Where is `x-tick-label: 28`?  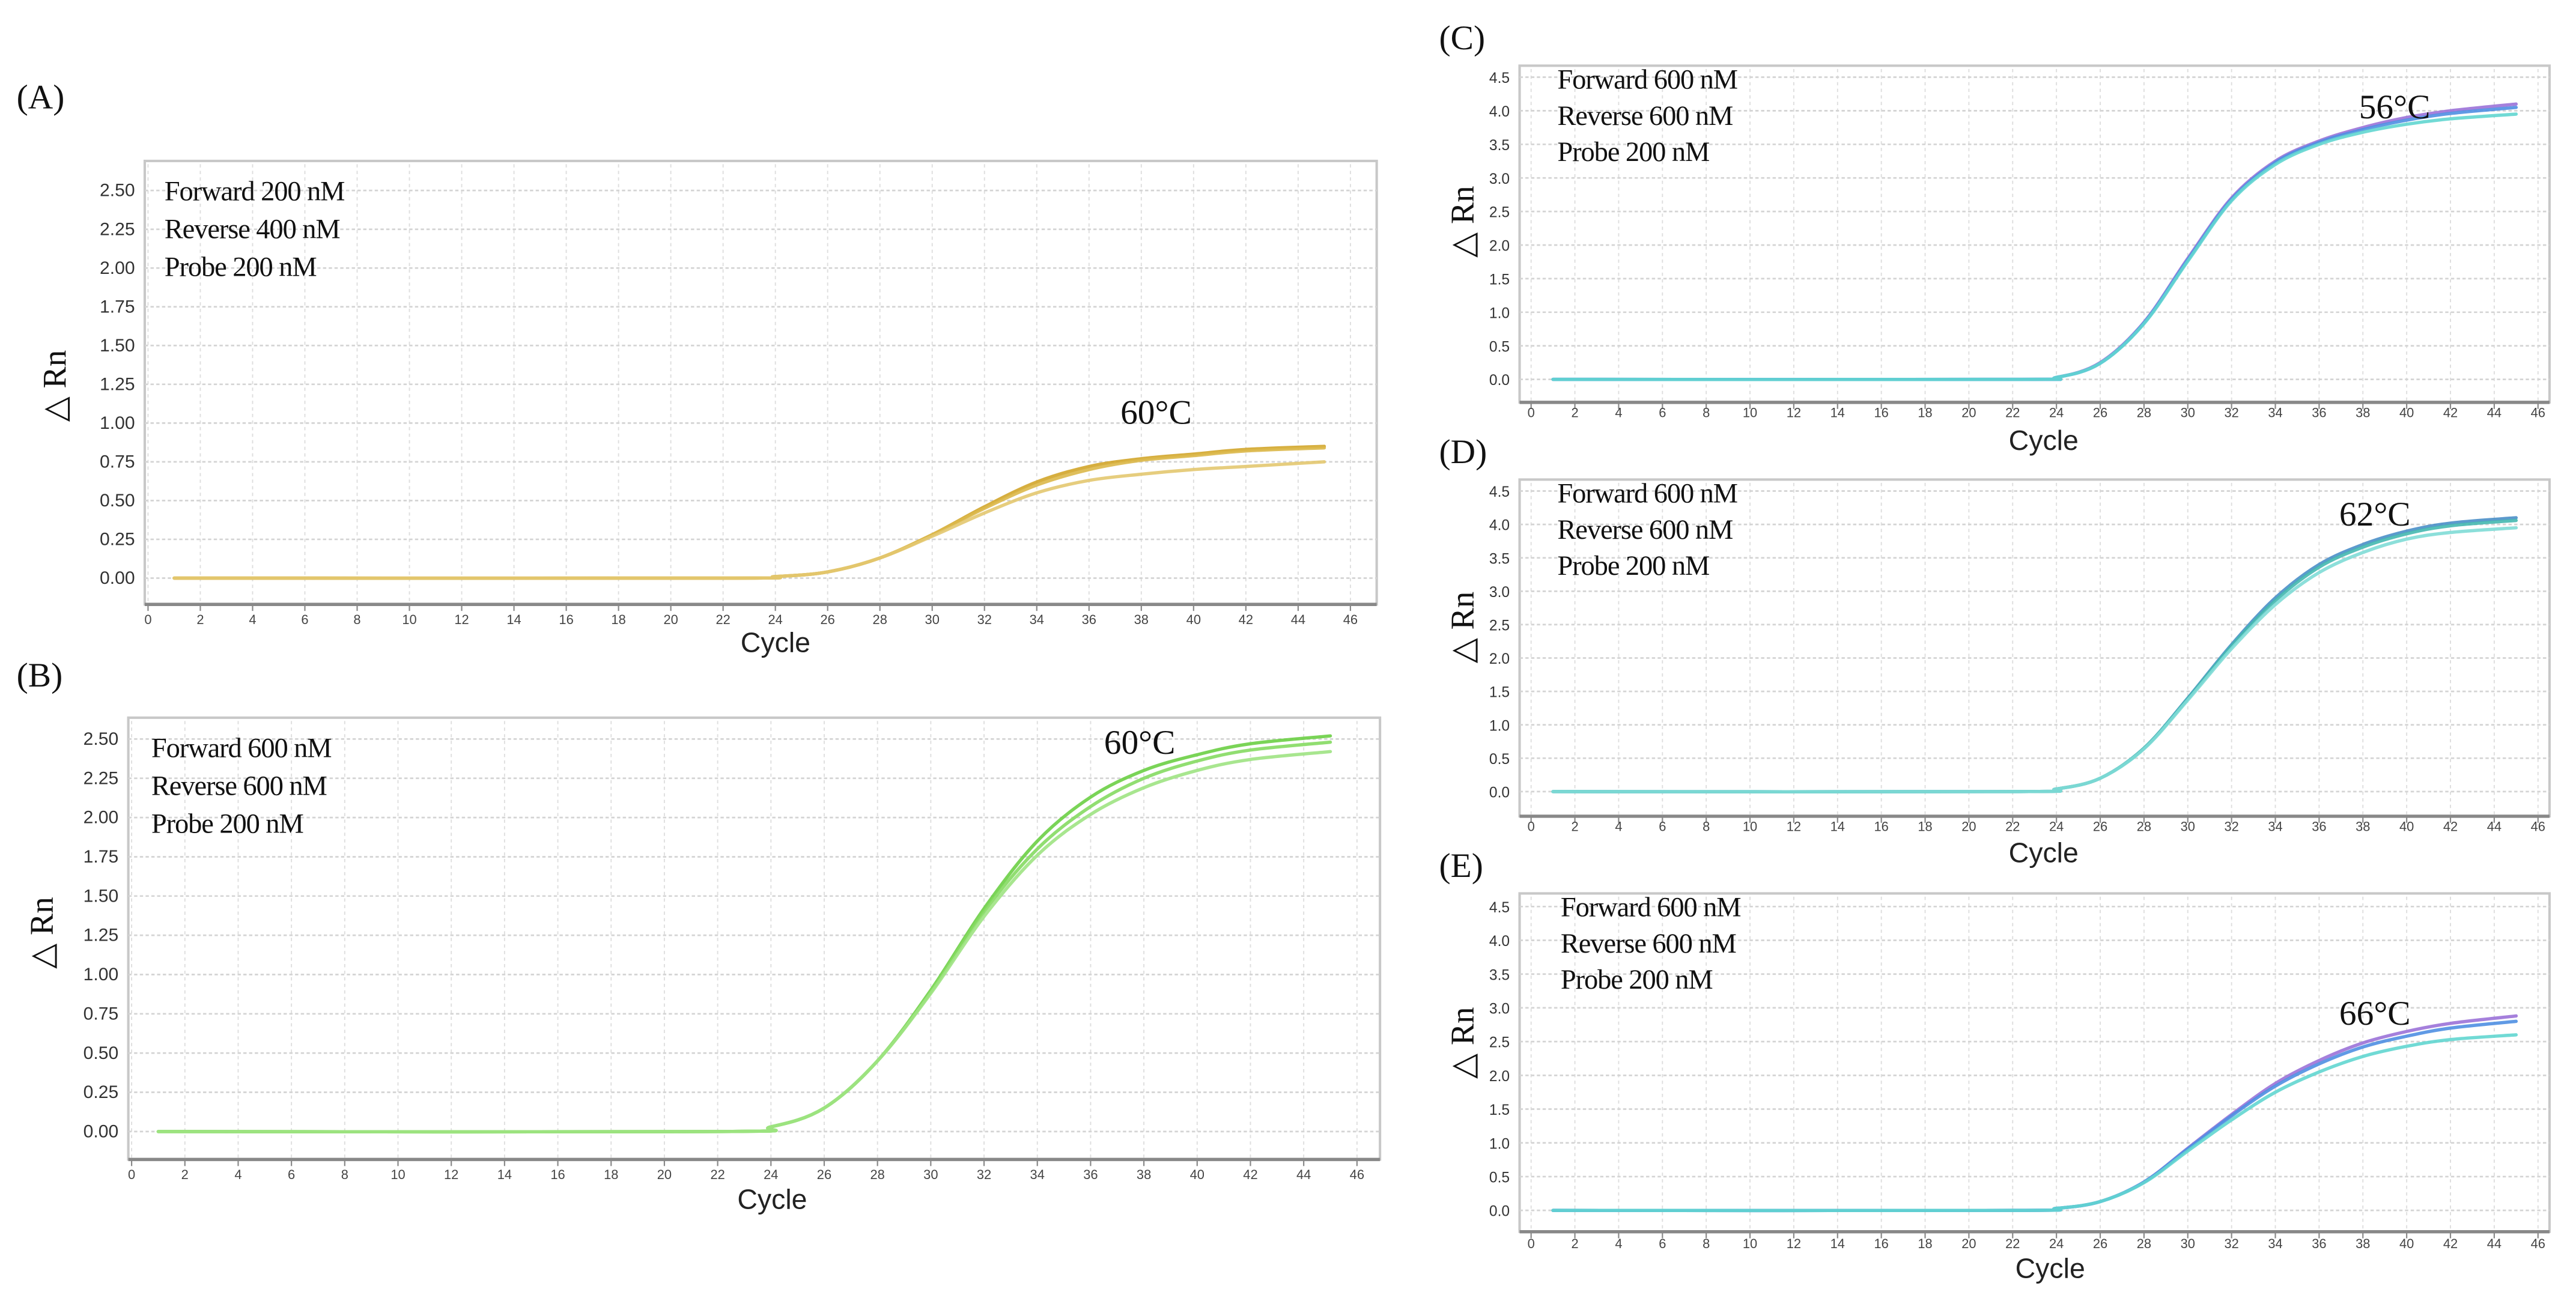 x-tick-label: 28 is located at coordinates (2144, 826).